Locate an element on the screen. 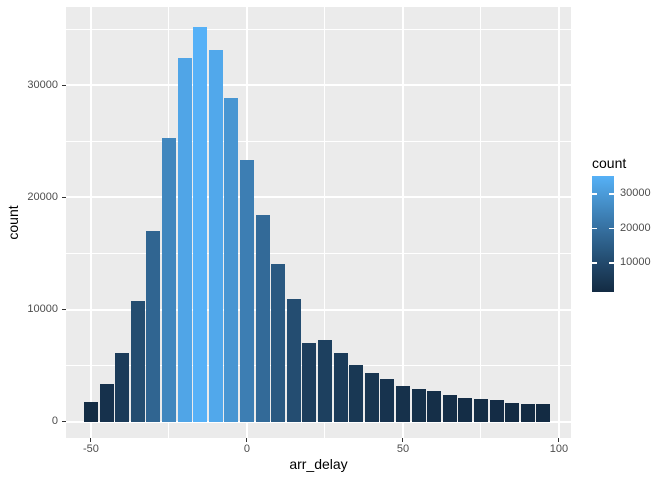  legend-tick-label: 30000 is located at coordinates (635, 193).